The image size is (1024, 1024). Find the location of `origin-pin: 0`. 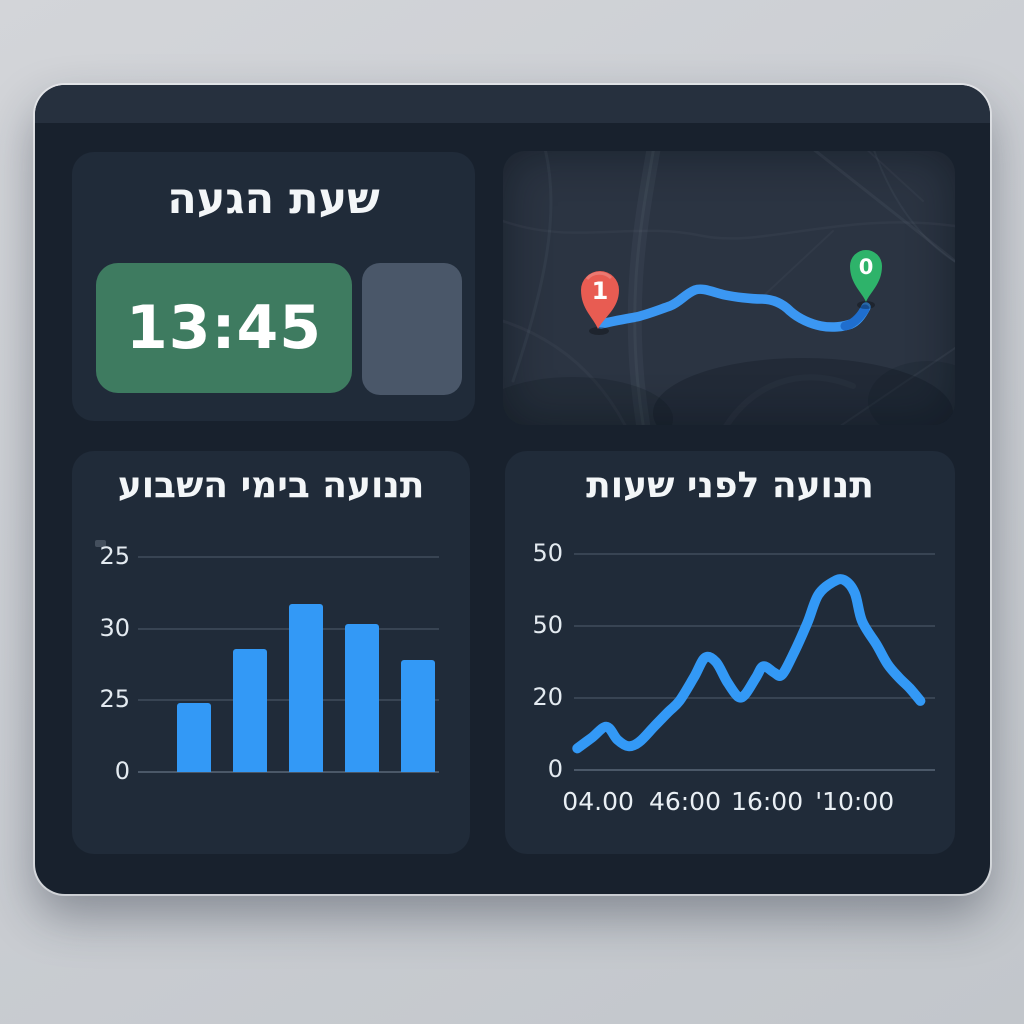

origin-pin: 0 is located at coordinates (866, 279).